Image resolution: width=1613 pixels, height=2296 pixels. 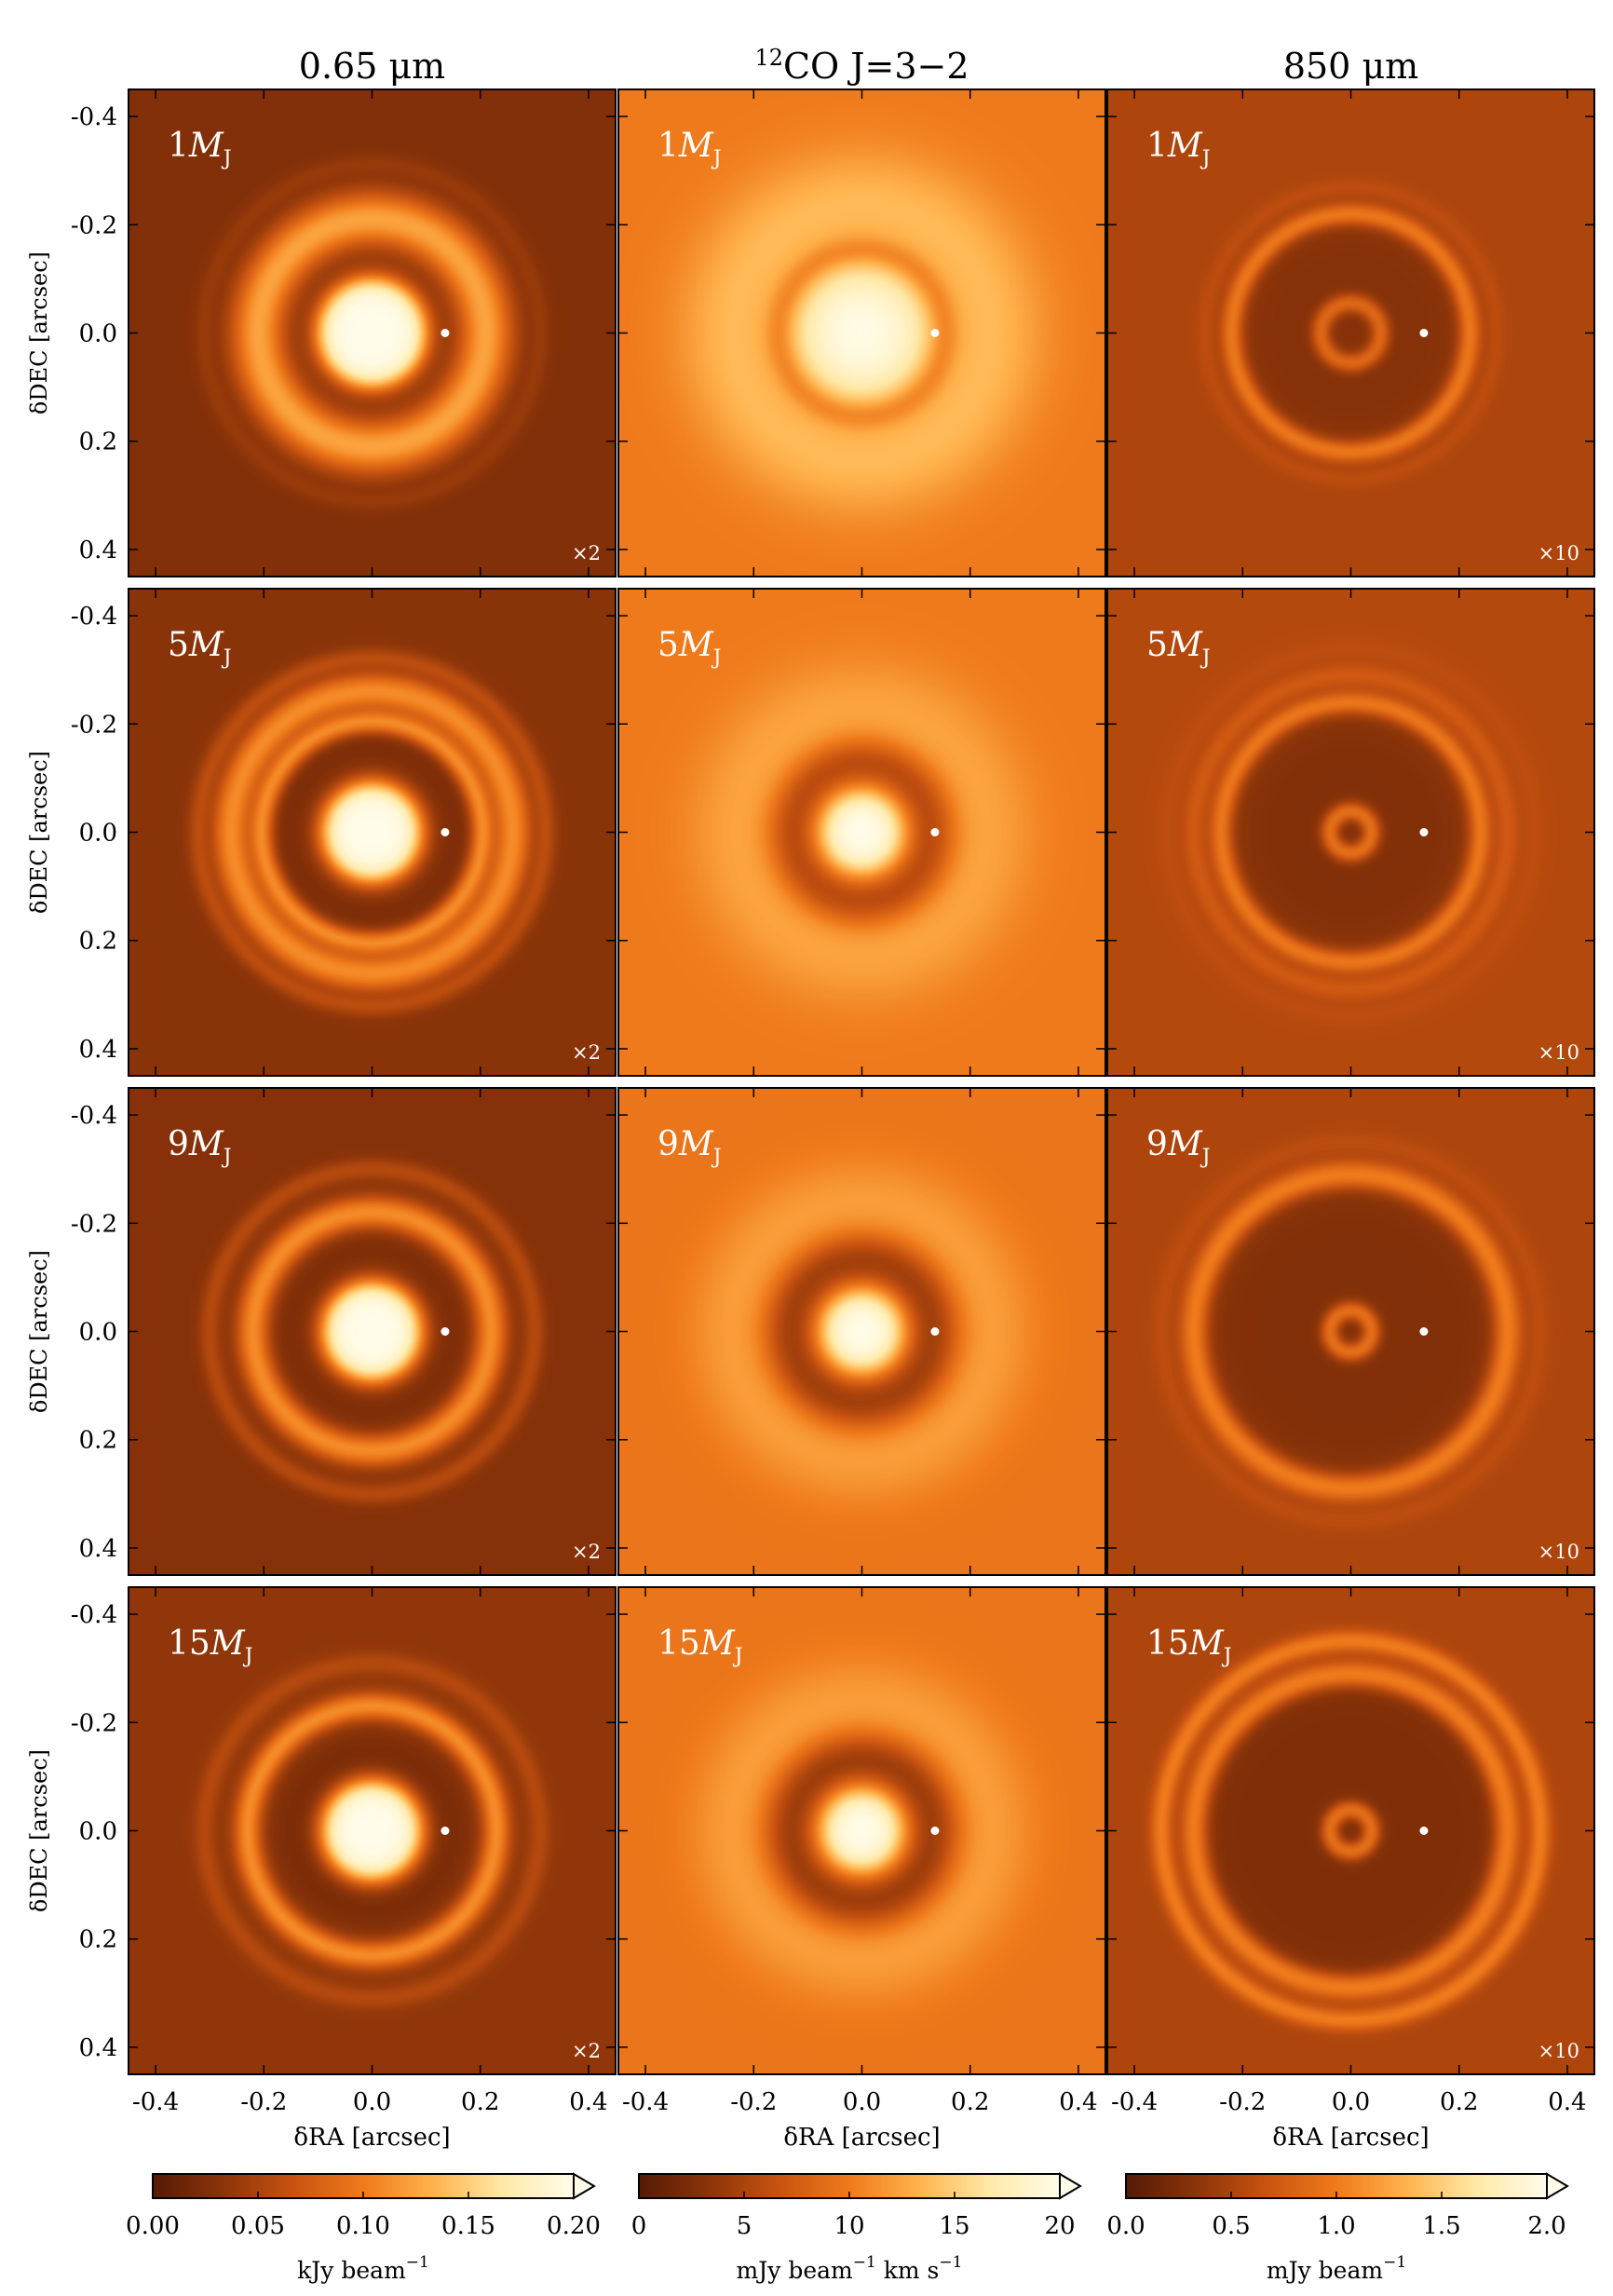 I want to click on column-title: 12CO J=3−2, so click(x=862, y=66).